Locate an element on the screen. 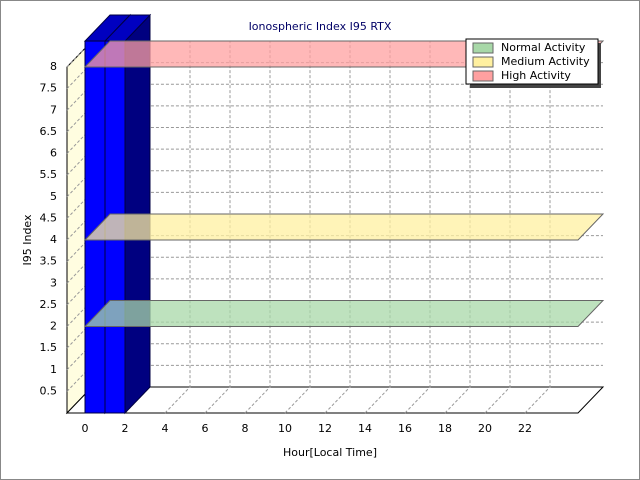  legend-label: Medium Activity is located at coordinates (545, 61).